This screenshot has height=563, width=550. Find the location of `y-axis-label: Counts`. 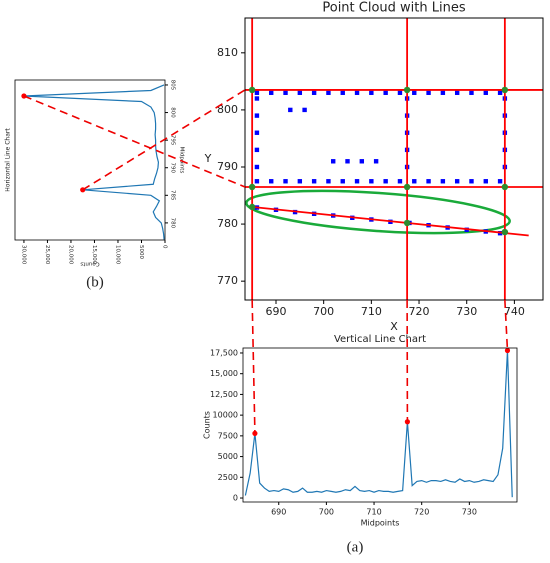

y-axis-label: Counts is located at coordinates (207, 425).